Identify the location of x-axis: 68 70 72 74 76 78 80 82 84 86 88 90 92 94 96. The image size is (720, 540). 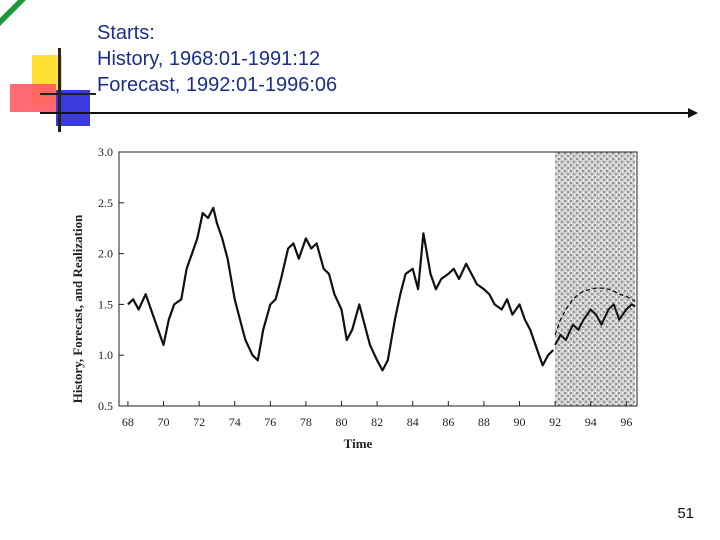
(377, 415).